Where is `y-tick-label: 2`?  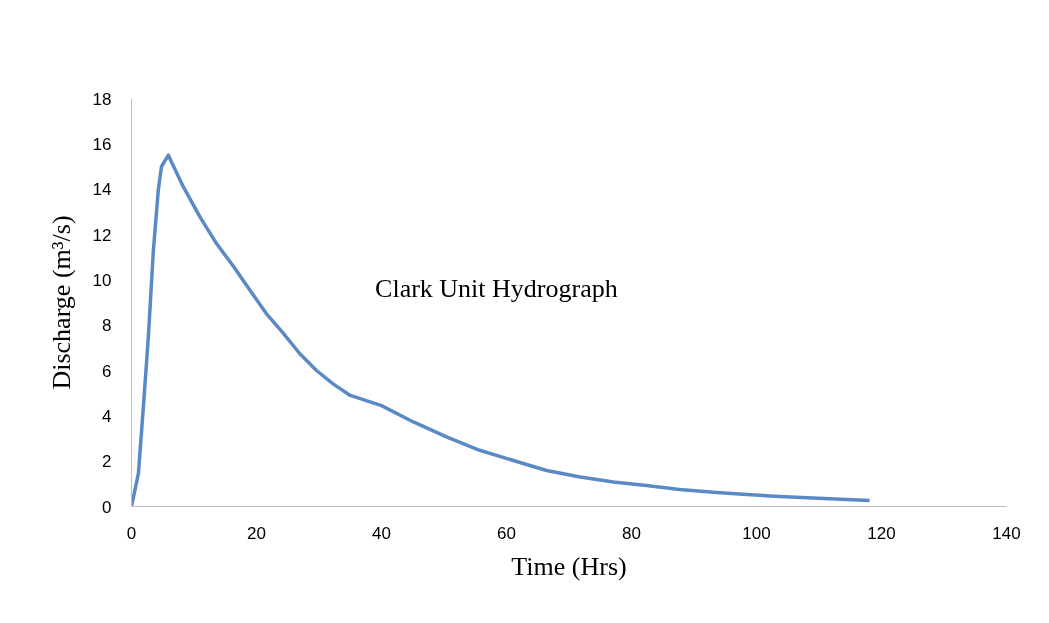
y-tick-label: 2 is located at coordinates (107, 462).